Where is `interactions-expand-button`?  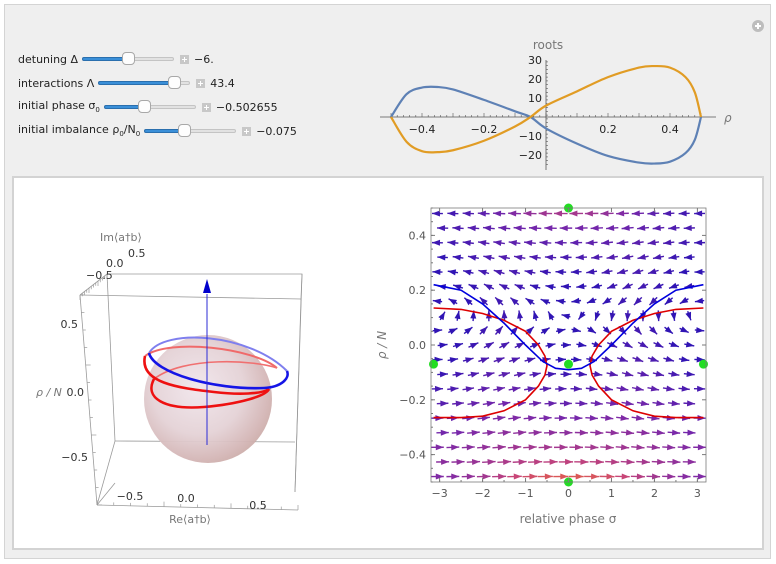
interactions-expand-button is located at coordinates (201, 83).